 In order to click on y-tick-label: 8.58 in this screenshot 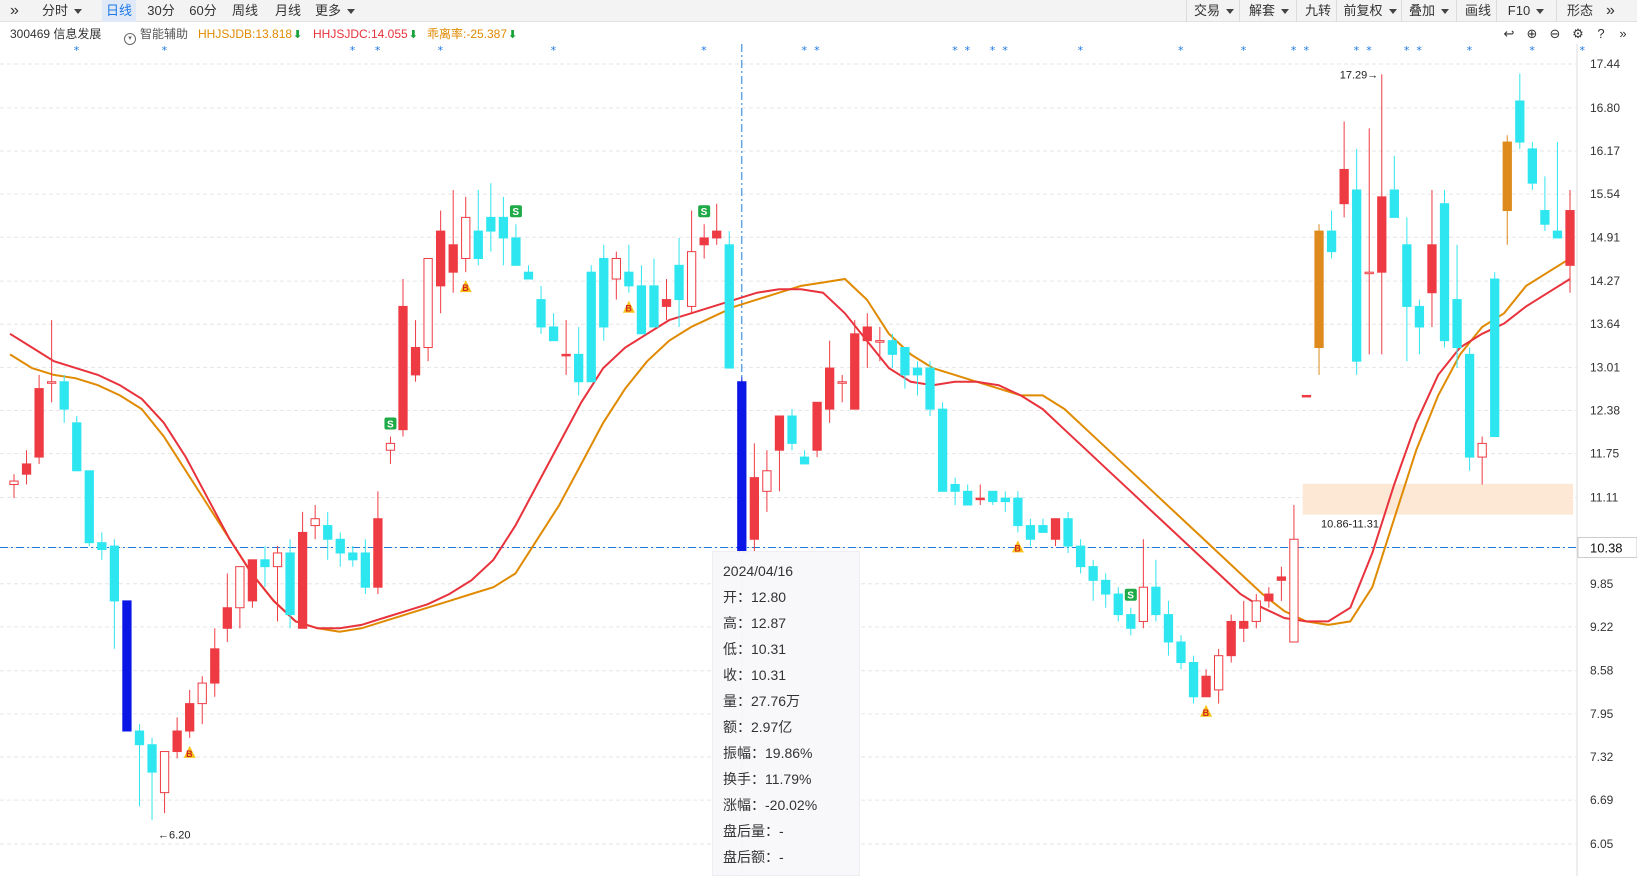, I will do `click(1602, 671)`.